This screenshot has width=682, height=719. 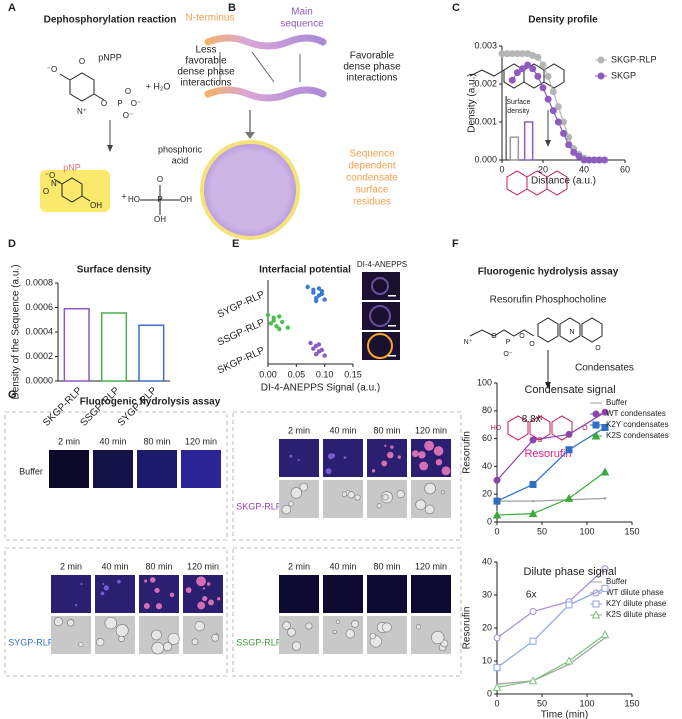 What do you see at coordinates (297, 374) in the screenshot?
I see `x-tick-label: 0.05` at bounding box center [297, 374].